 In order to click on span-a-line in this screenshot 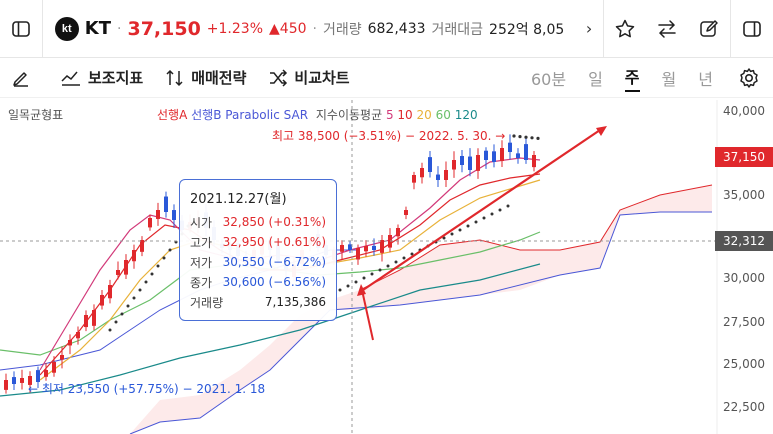, I will do `click(536, 237)`.